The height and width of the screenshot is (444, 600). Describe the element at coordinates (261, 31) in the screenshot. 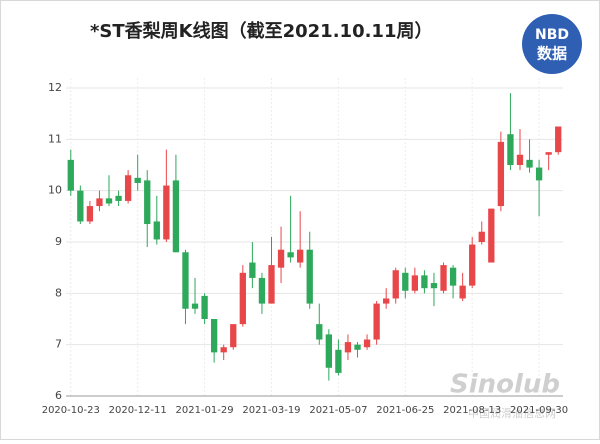

I see `chart-title: *ST香梨周K线图（截至2021.10.11周）` at that location.